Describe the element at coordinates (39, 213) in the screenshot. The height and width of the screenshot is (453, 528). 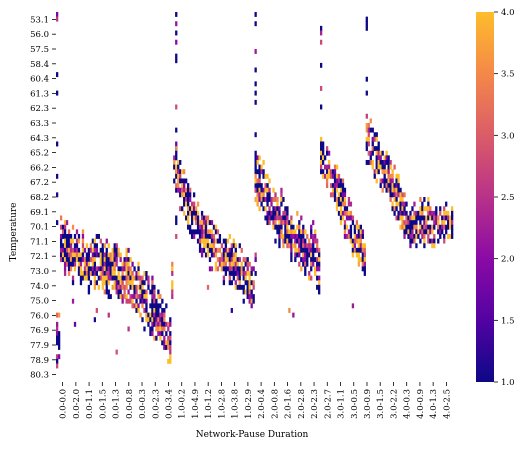
I see `y-tick-label: 69.1` at that location.